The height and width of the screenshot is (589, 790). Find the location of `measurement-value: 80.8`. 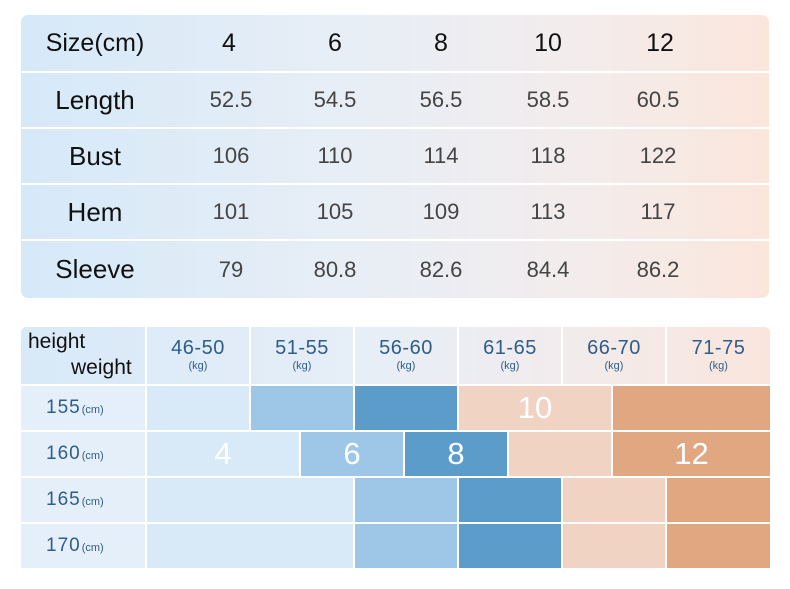

measurement-value: 80.8 is located at coordinates (335, 269).